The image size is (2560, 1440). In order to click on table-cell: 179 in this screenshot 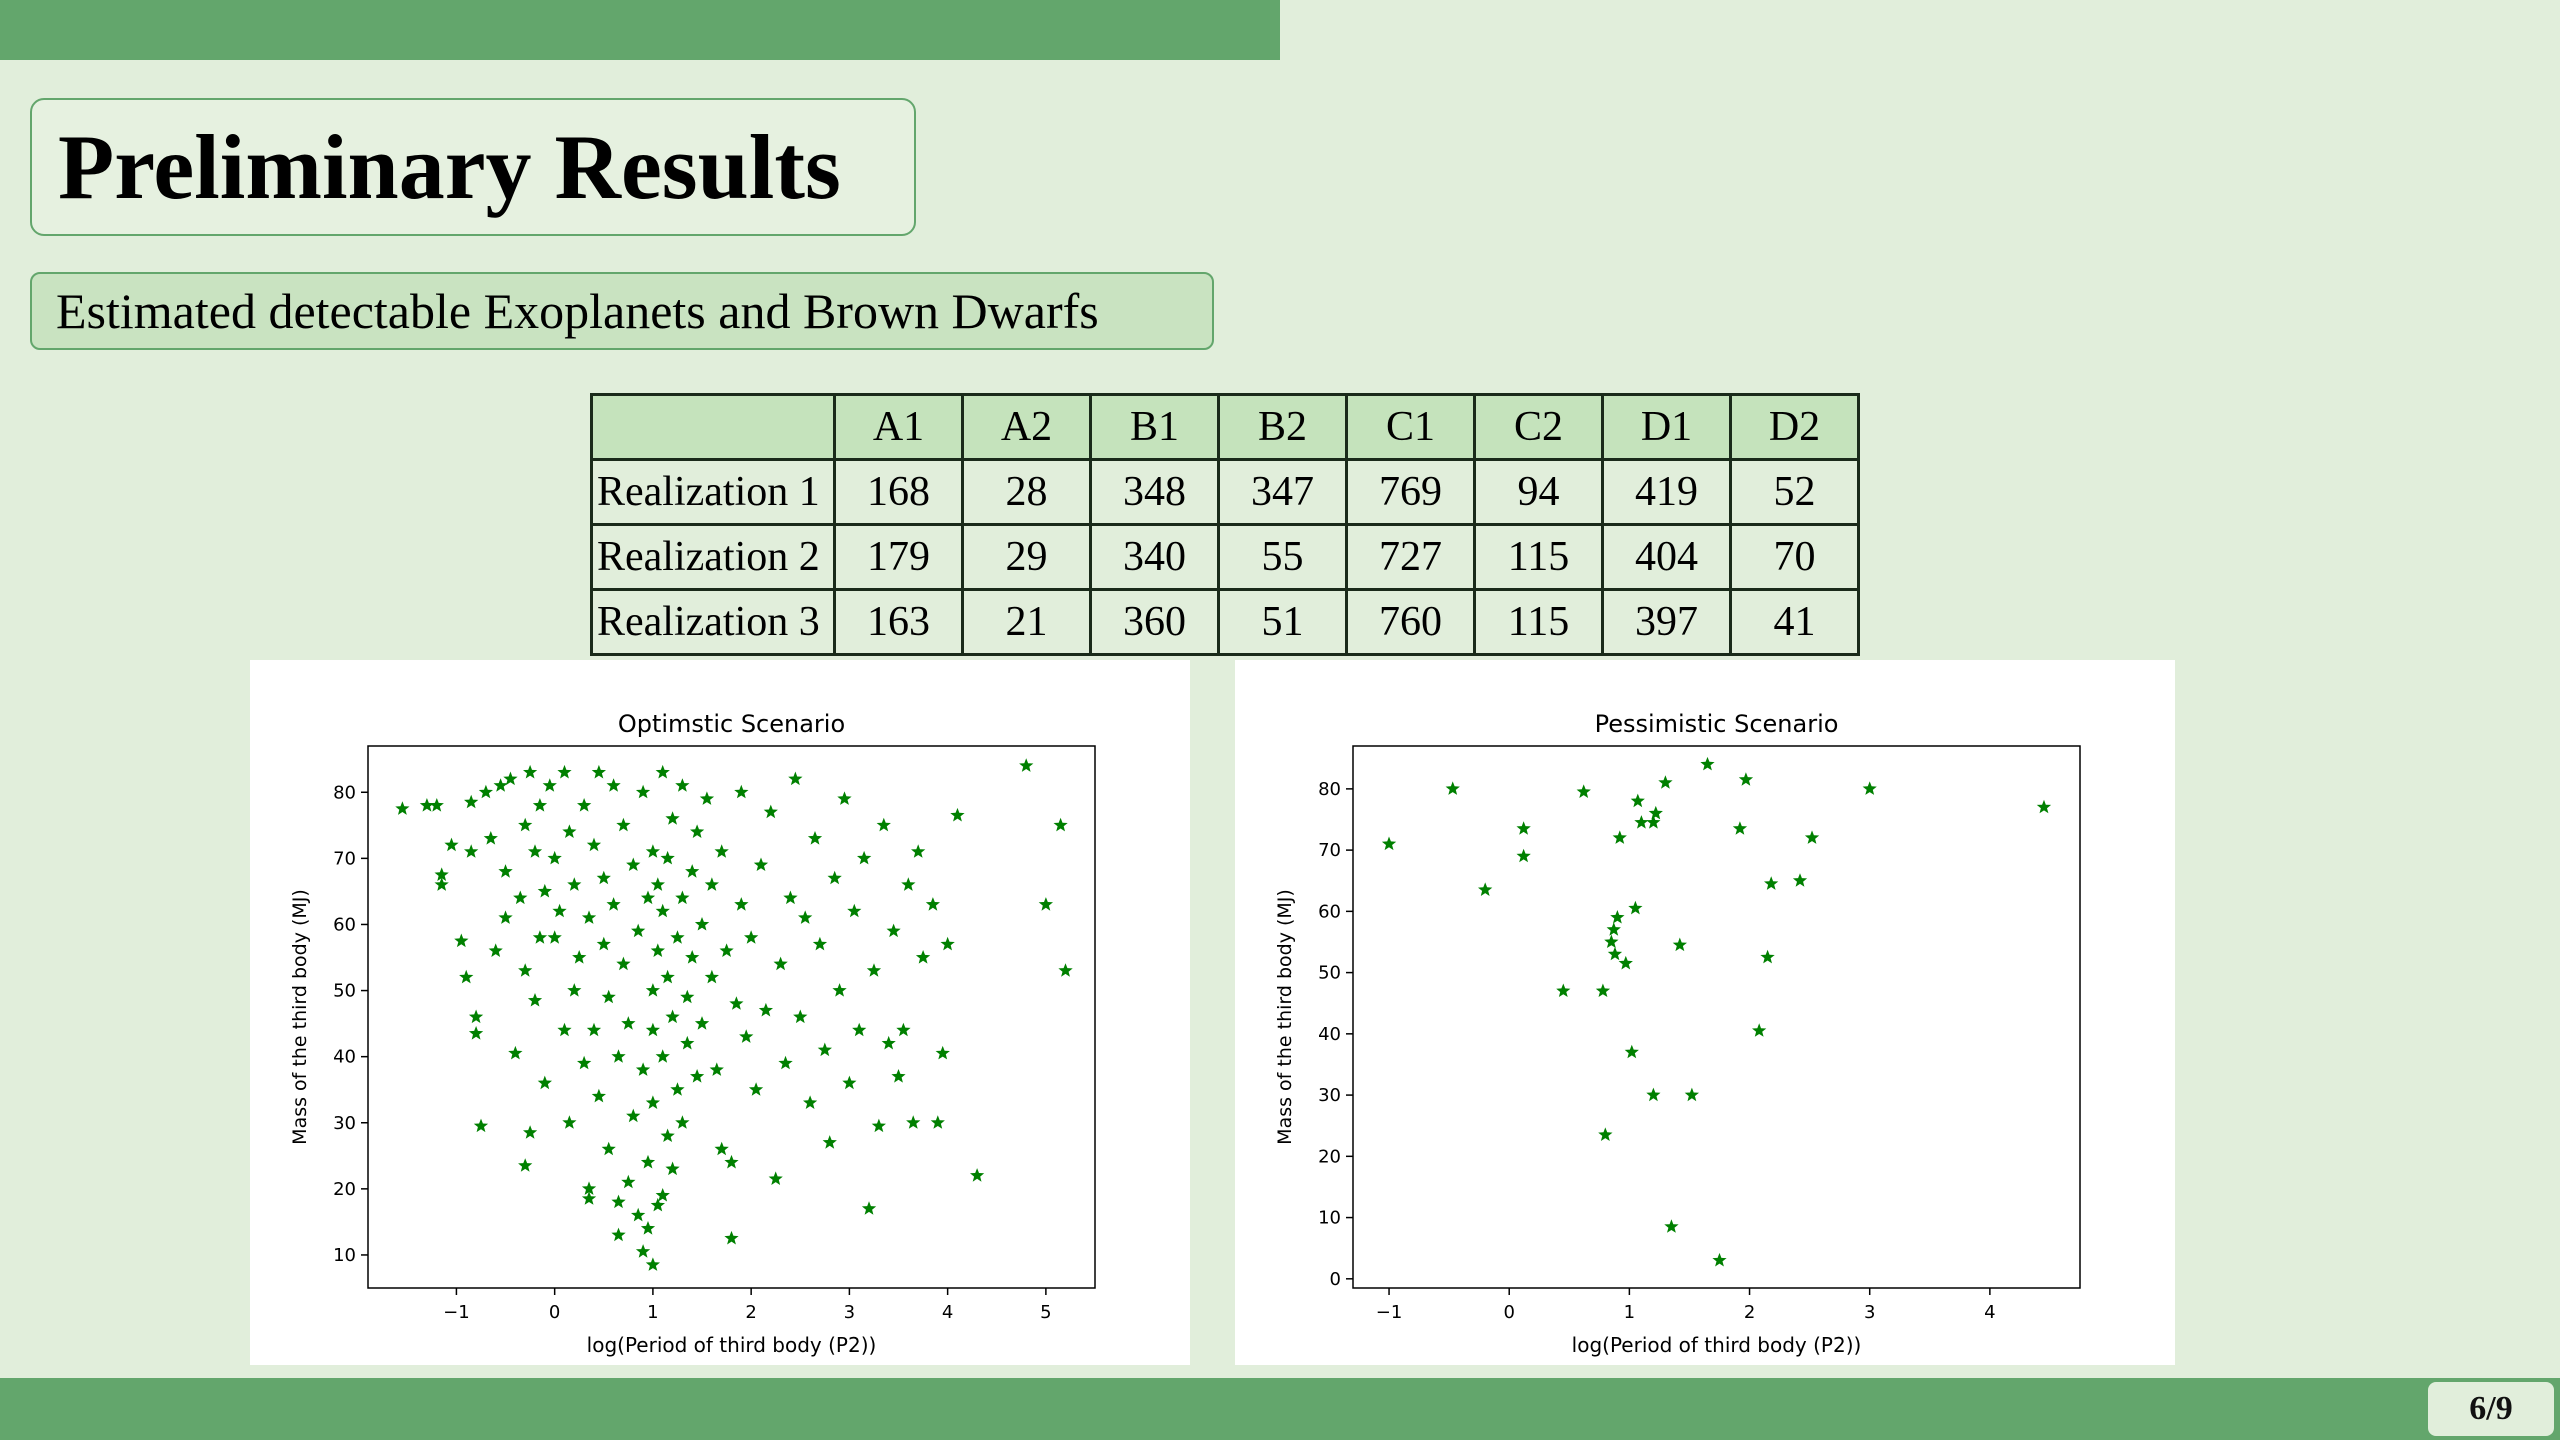, I will do `click(898, 557)`.